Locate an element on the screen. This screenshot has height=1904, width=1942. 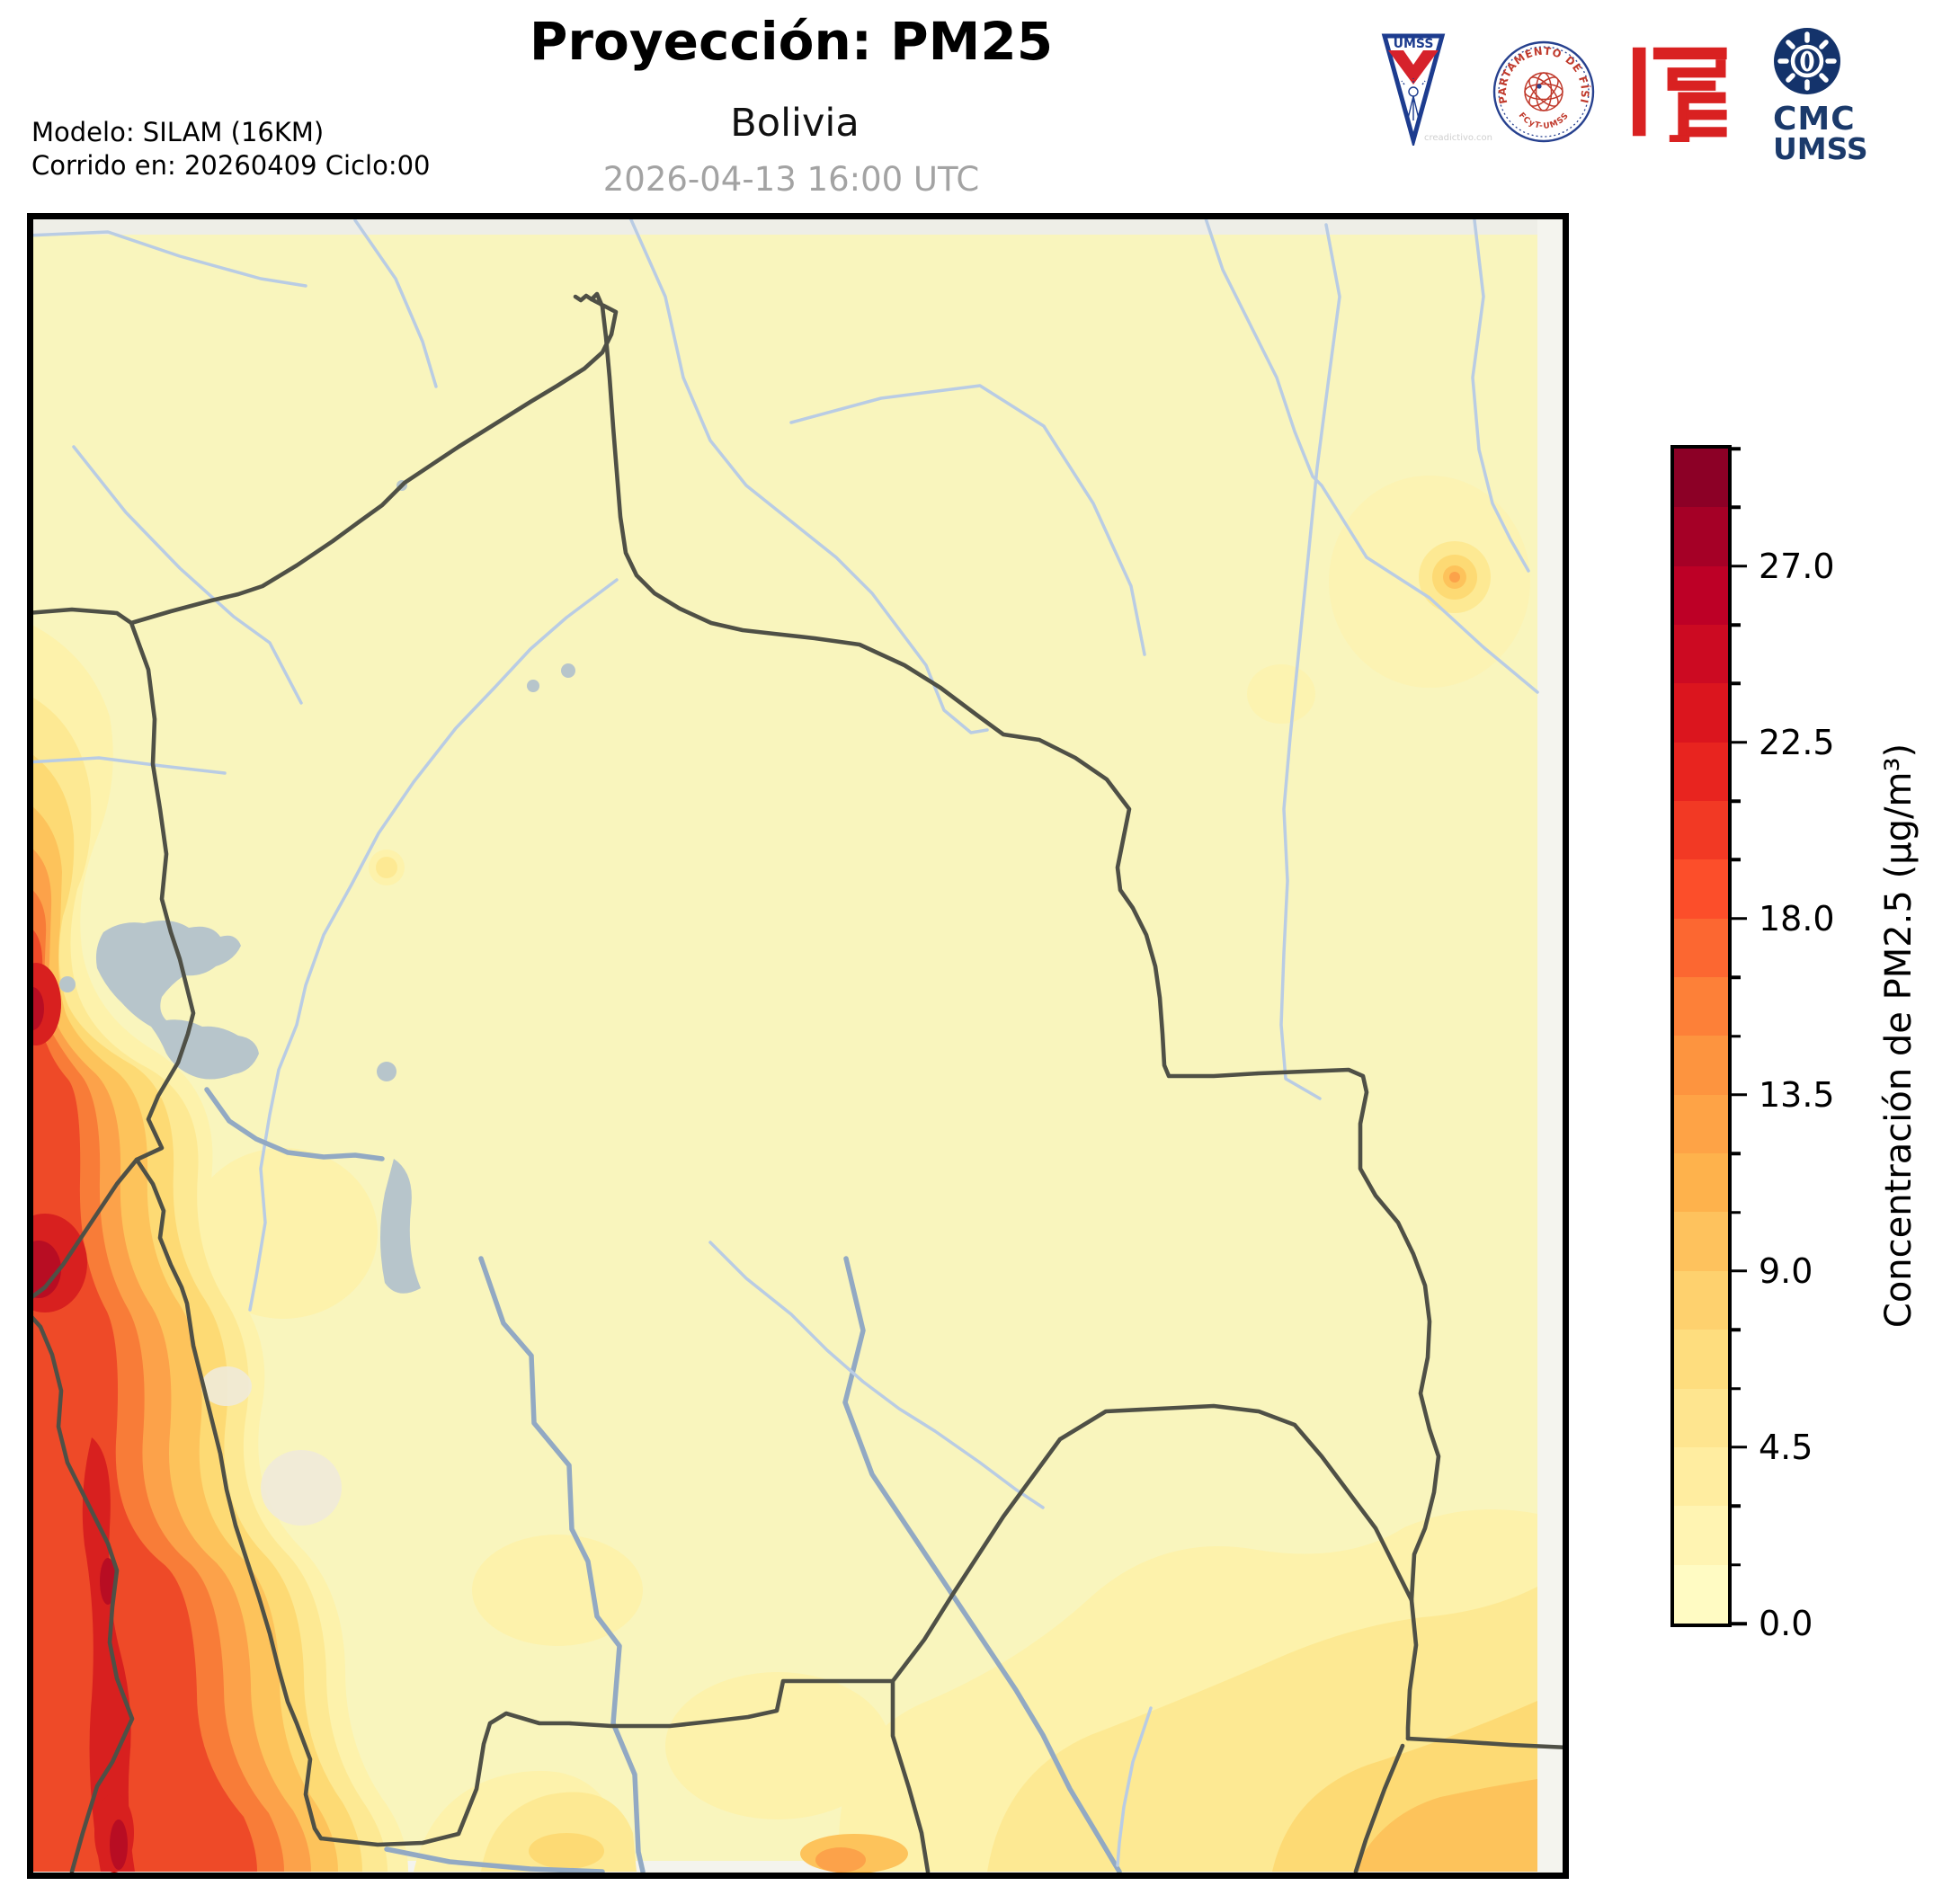
border-brazil-southeast-spur is located at coordinates (1487, 1743).